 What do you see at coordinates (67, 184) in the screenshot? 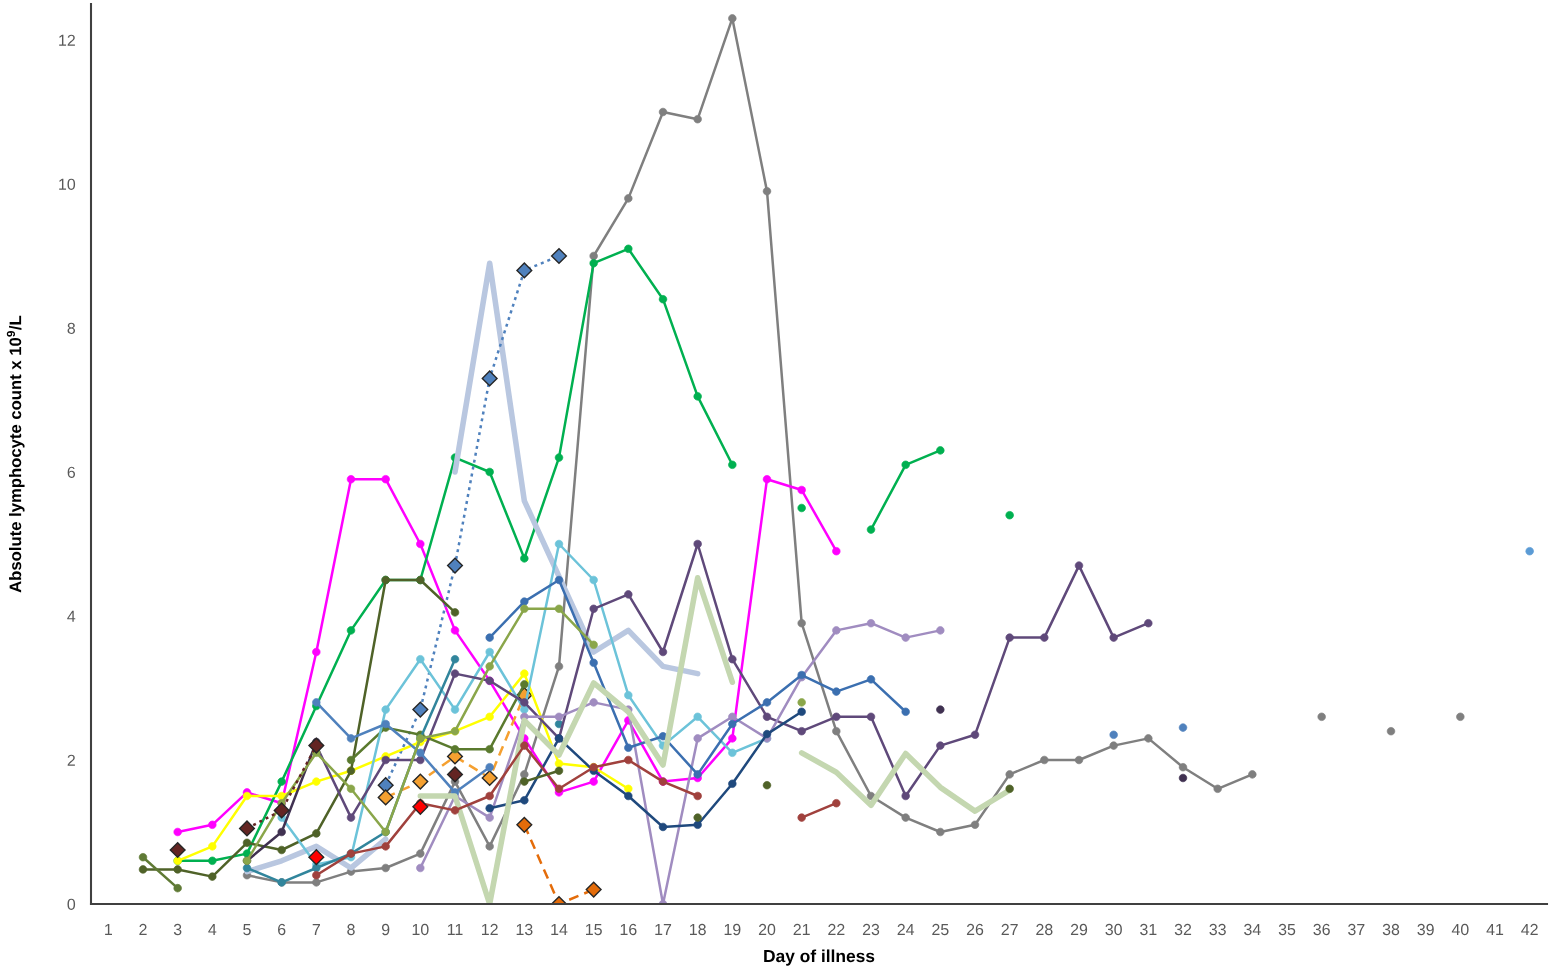
I see `y-tick-label: 10` at bounding box center [67, 184].